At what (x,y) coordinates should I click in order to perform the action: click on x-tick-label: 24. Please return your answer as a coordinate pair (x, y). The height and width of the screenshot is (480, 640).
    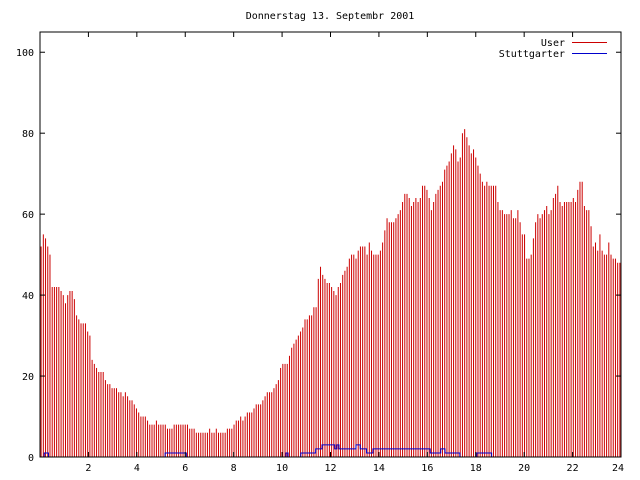
    Looking at the image, I should click on (618, 468).